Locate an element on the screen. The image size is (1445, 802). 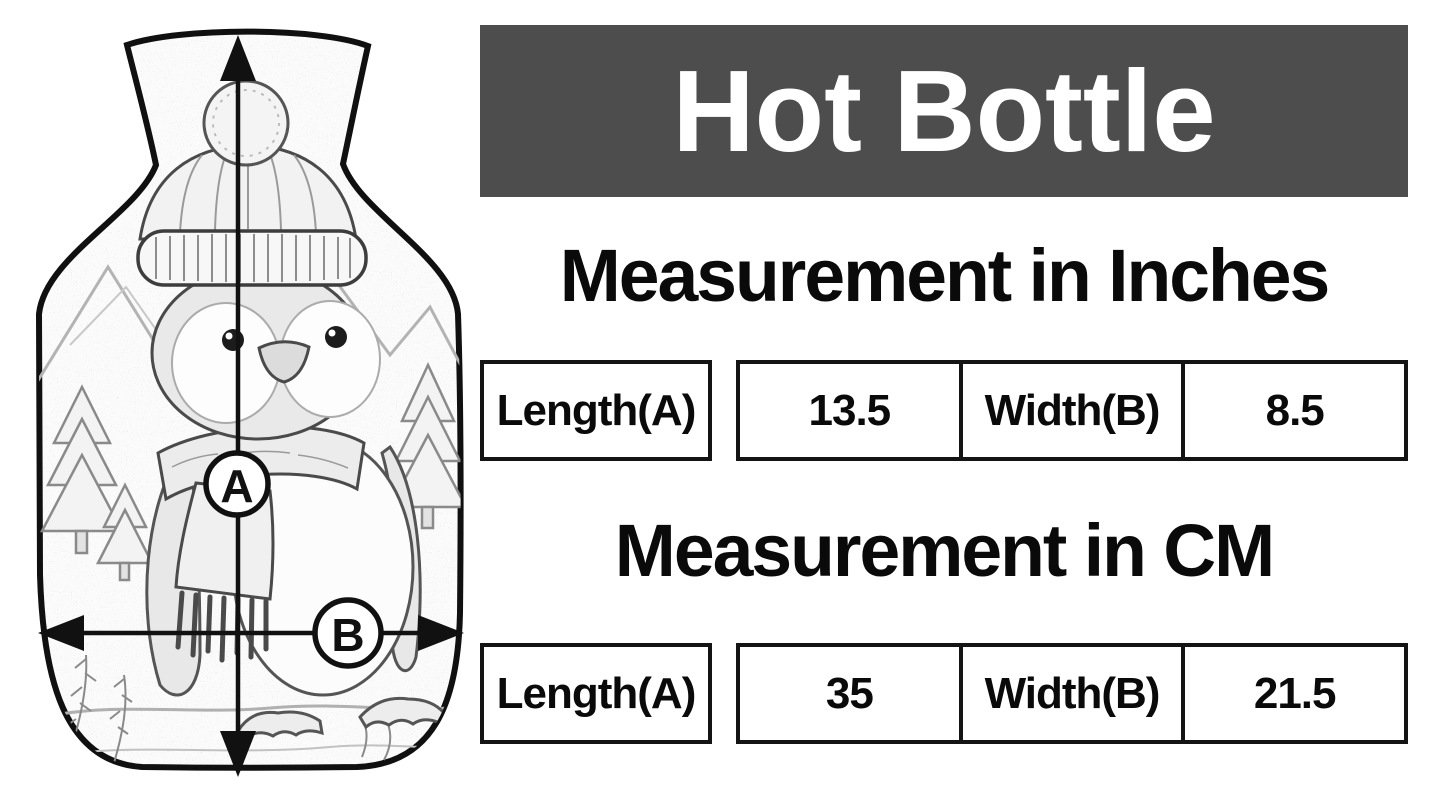
length-marker-label: A is located at coordinates (236, 486).